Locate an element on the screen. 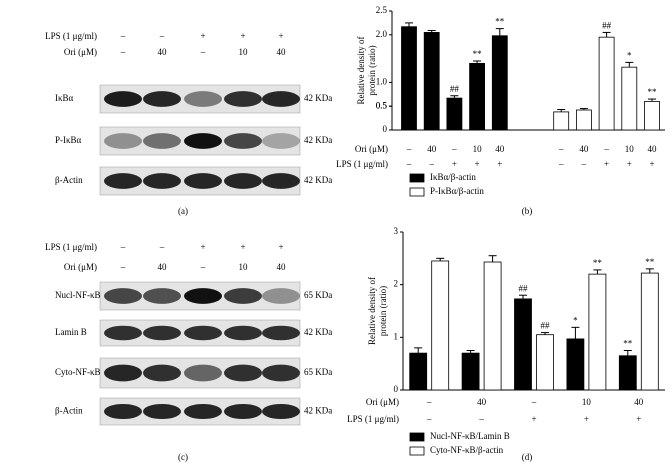  legend-label: Nucl-NF-κB/Lamin B is located at coordinates (470, 436).